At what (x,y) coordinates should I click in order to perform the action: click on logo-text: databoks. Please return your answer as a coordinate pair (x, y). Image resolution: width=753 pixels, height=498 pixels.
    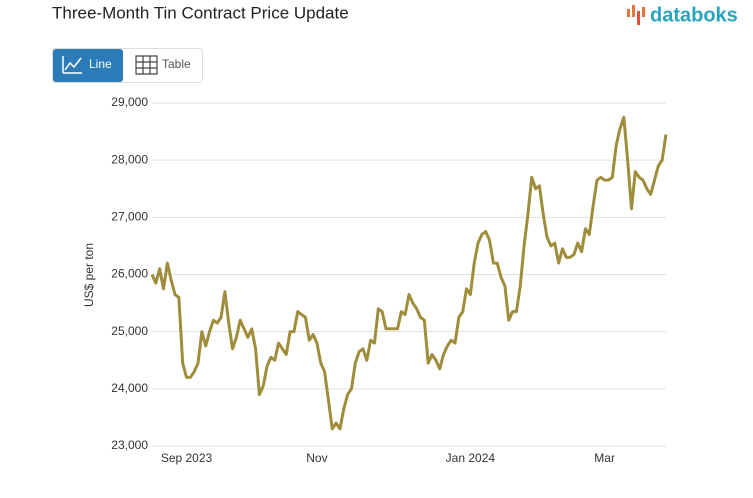
    Looking at the image, I should click on (694, 15).